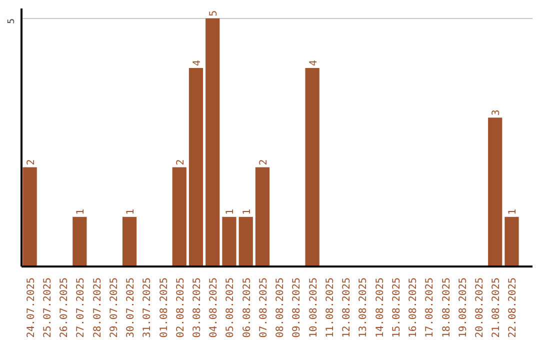  I want to click on x-tick-label: 13.08.2025, so click(364, 307).